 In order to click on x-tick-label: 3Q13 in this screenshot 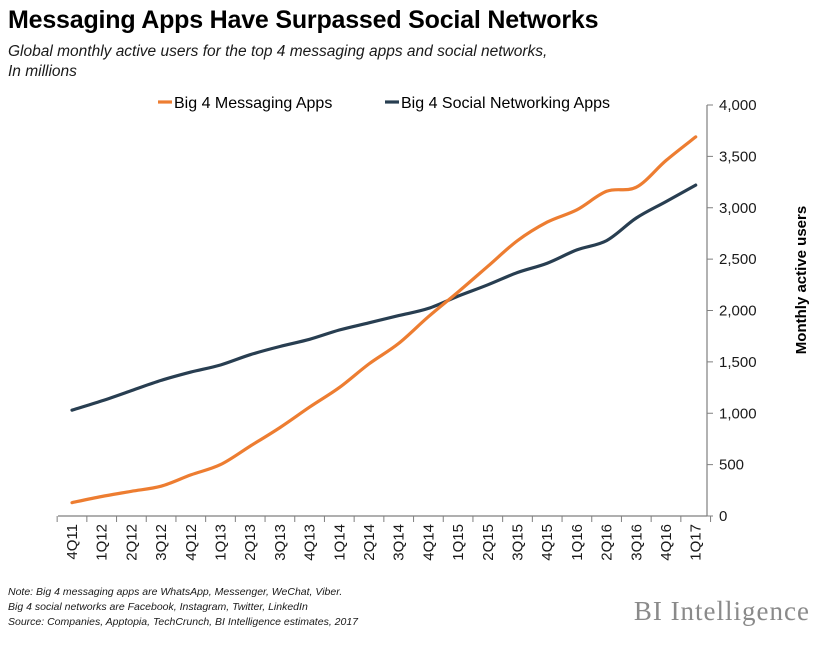, I will do `click(280, 542)`.